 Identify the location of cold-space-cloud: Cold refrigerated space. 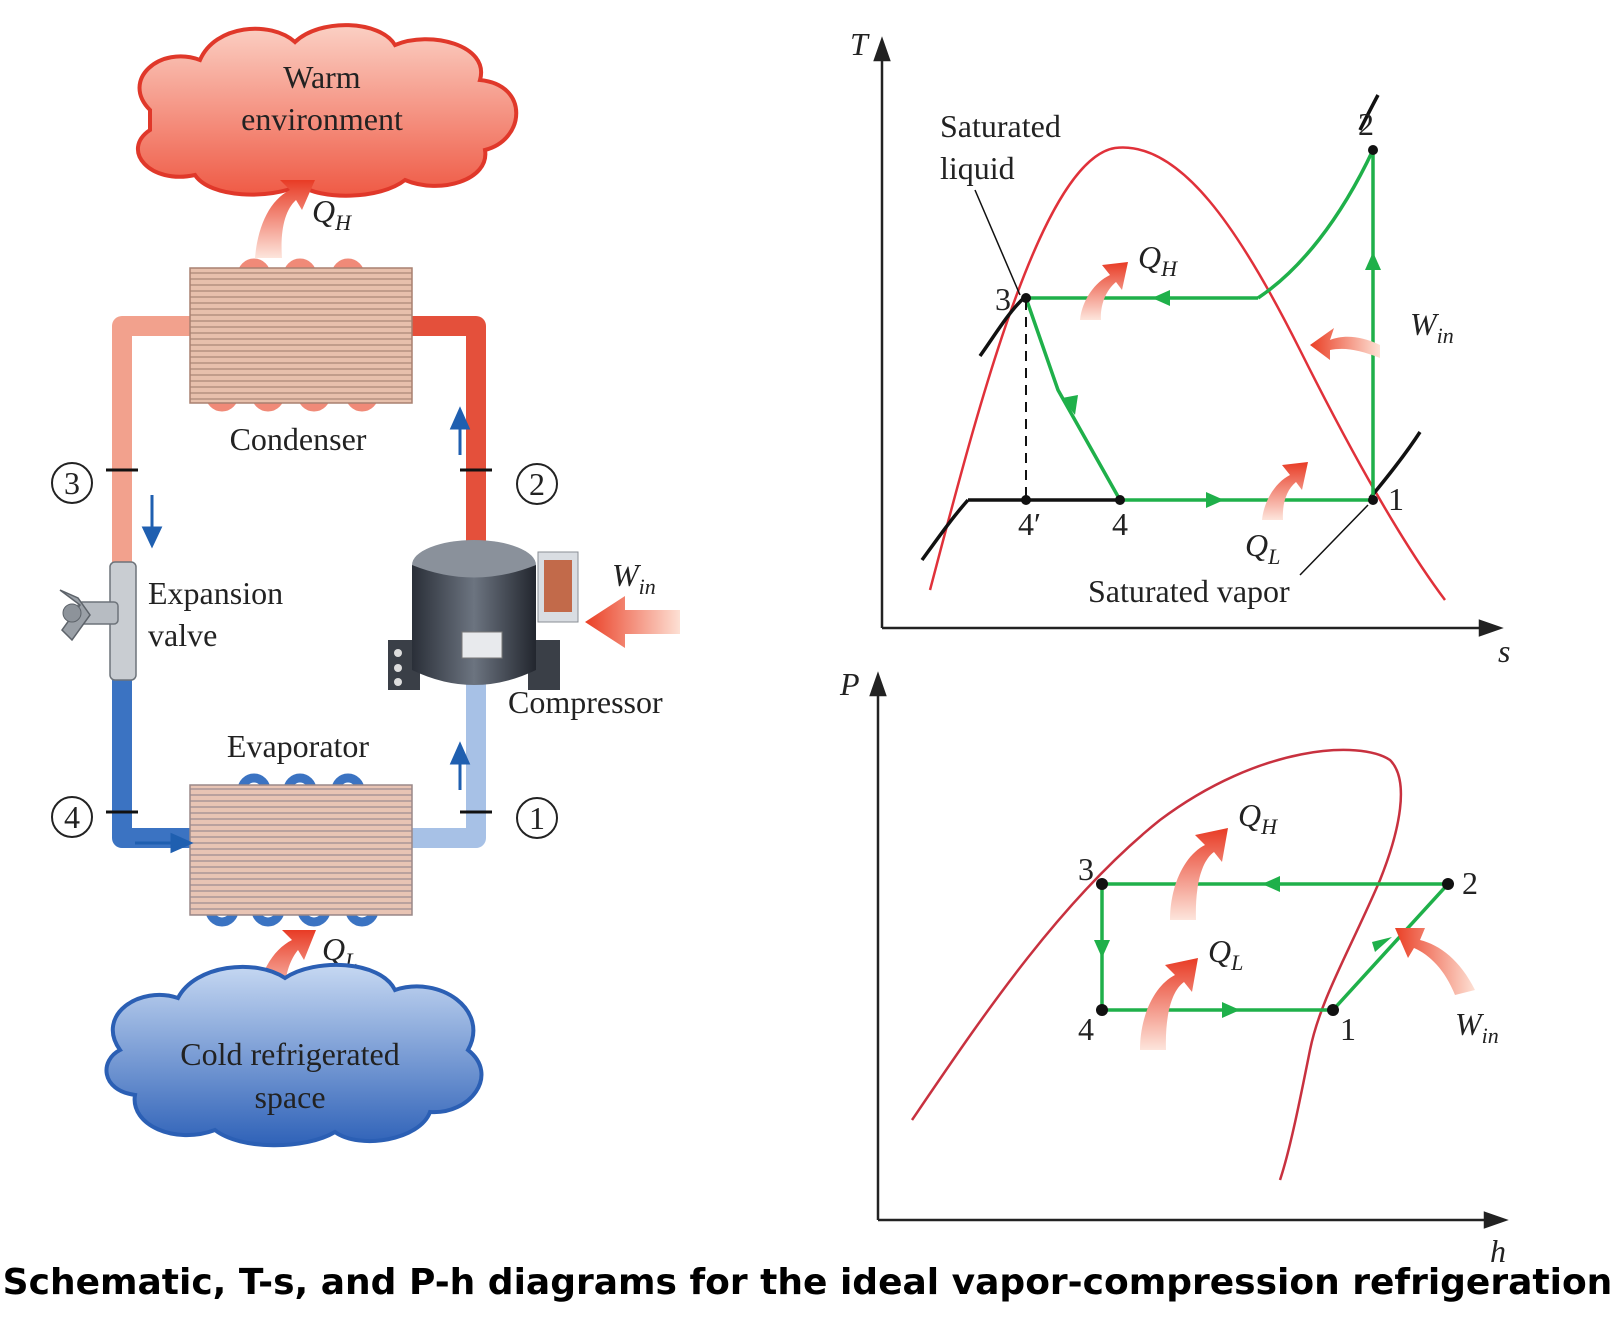
(294, 1055).